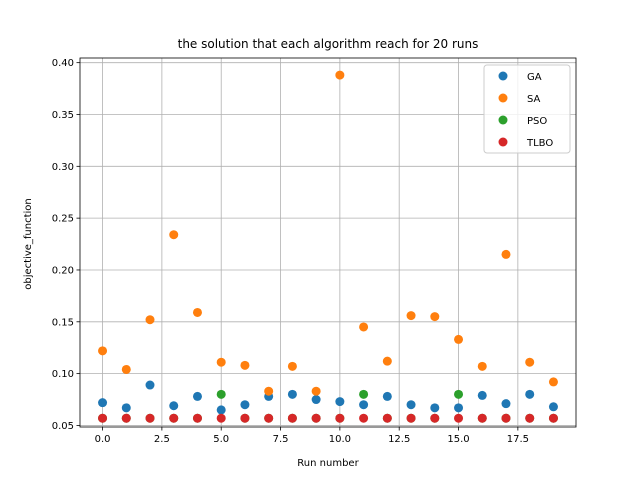 This screenshot has height=480, width=640. I want to click on legend-label: TLBO, so click(539, 143).